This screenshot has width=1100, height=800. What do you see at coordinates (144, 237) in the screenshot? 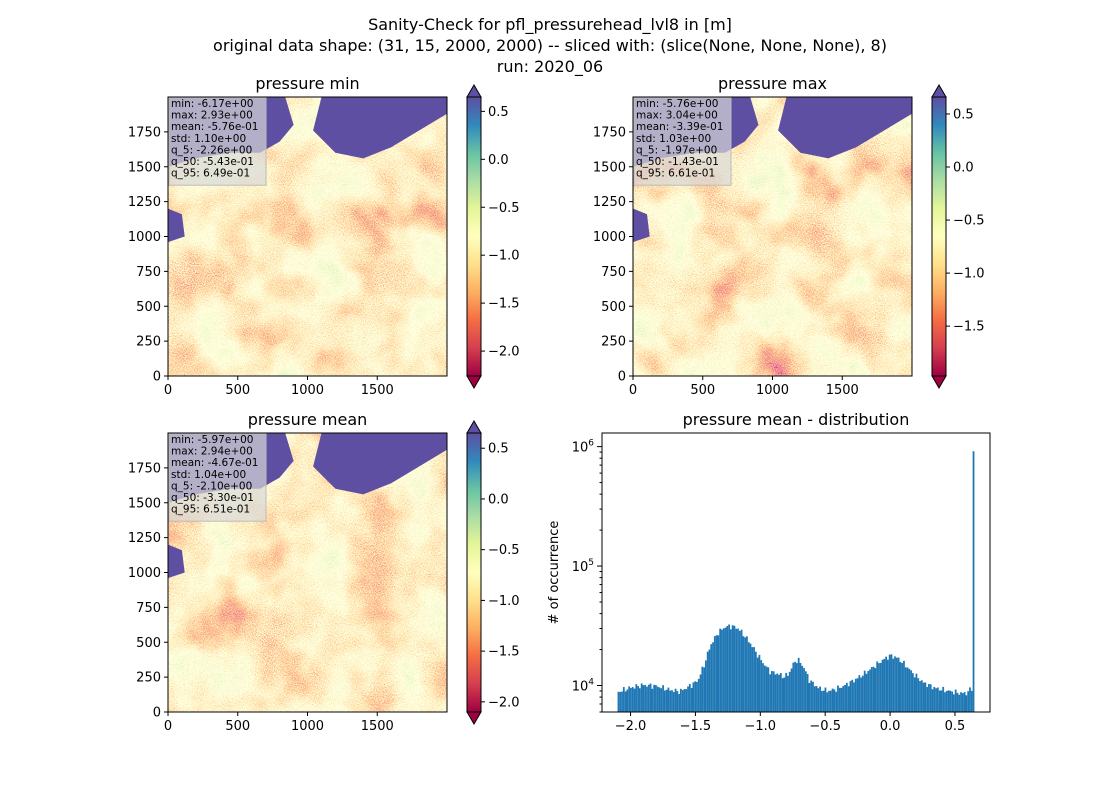
I see `y-tick-label: 1000` at bounding box center [144, 237].